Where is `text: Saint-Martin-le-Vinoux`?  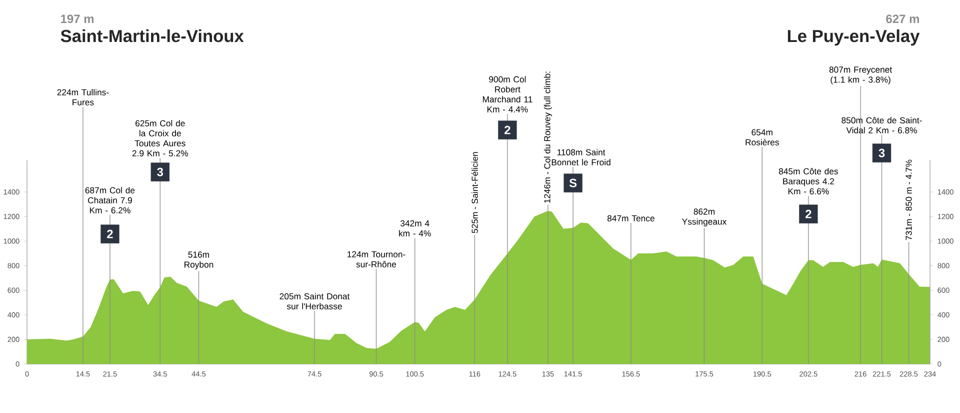
text: Saint-Martin-le-Vinoux is located at coordinates (152, 35).